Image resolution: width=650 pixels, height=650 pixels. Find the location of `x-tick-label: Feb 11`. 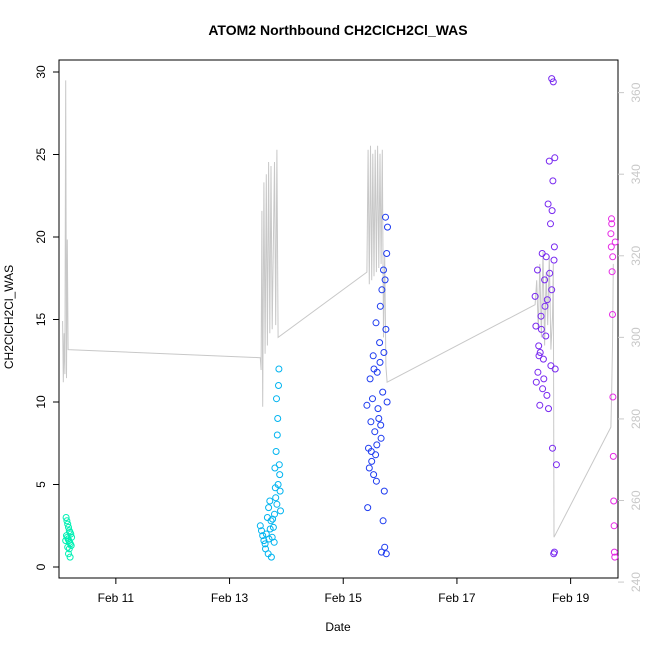

x-tick-label: Feb 11 is located at coordinates (116, 598).